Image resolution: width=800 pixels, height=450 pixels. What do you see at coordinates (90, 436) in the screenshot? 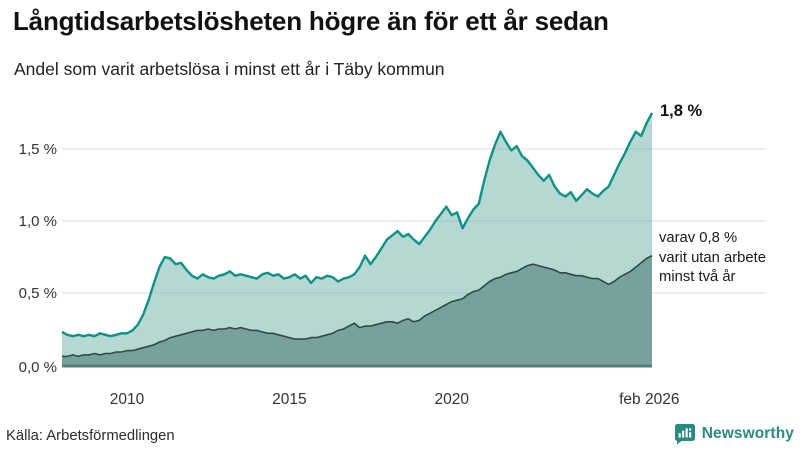
I see `source-credit: Källa: Arbetsförmedlingen` at bounding box center [90, 436].